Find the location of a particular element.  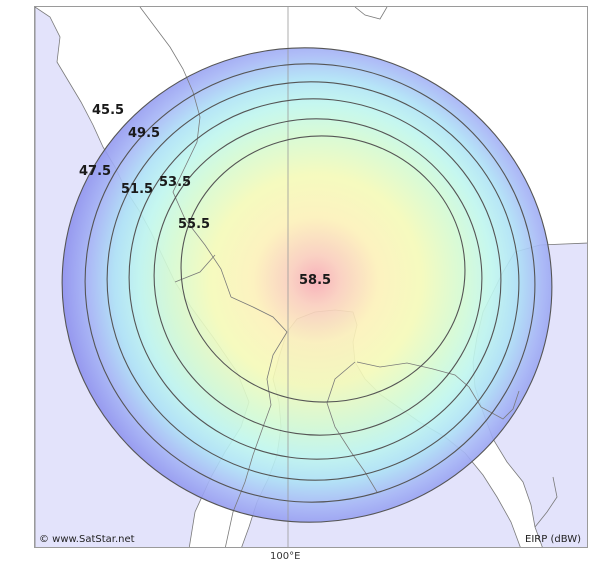

unit-label: EIRP (dBW) is located at coordinates (553, 539).